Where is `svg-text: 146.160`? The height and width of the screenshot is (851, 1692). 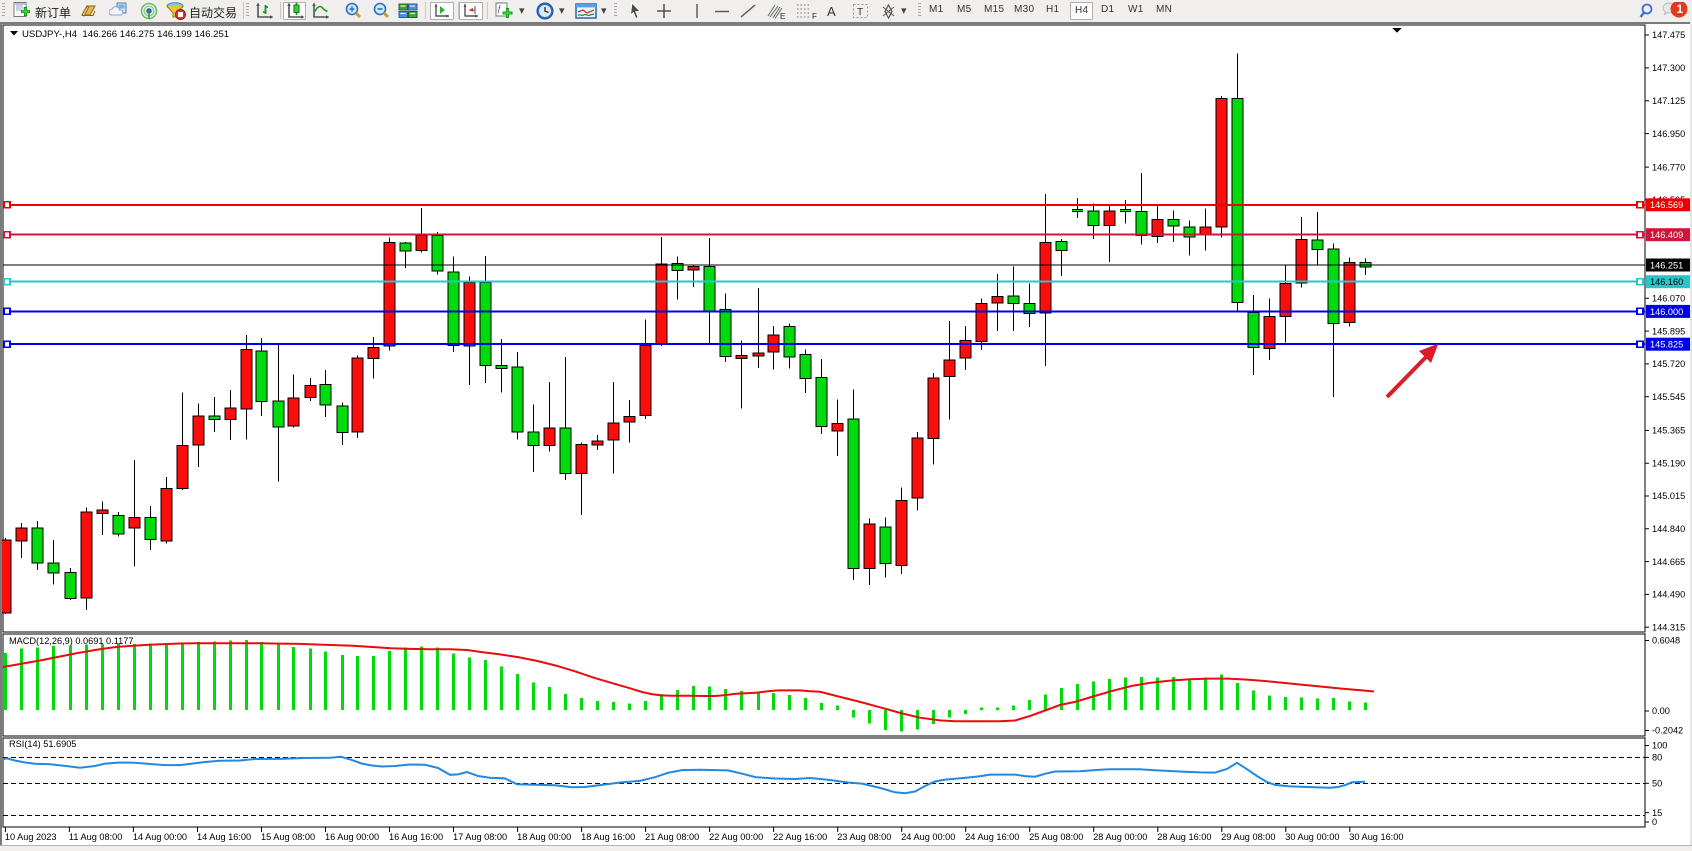
svg-text: 146.160 is located at coordinates (1666, 282).